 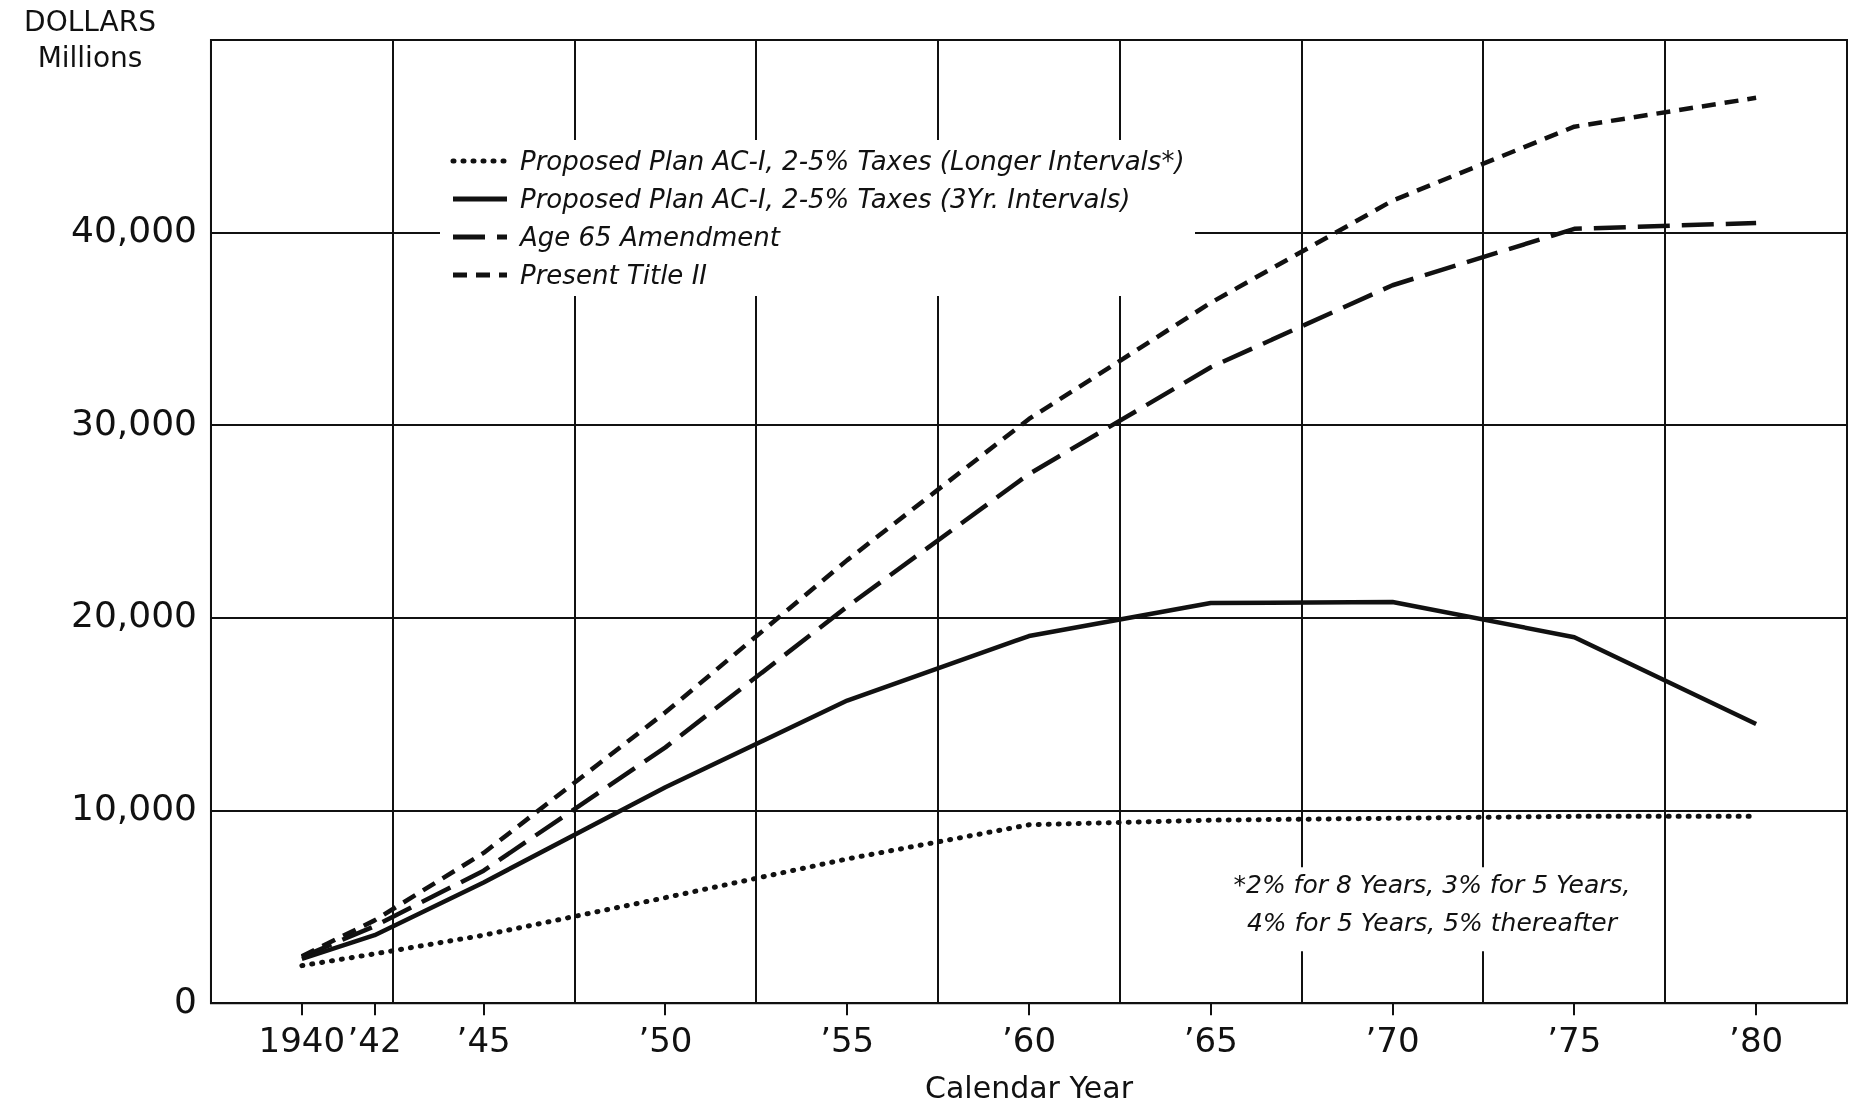 What do you see at coordinates (483, 1040) in the screenshot?
I see `x-tick-label: ’45` at bounding box center [483, 1040].